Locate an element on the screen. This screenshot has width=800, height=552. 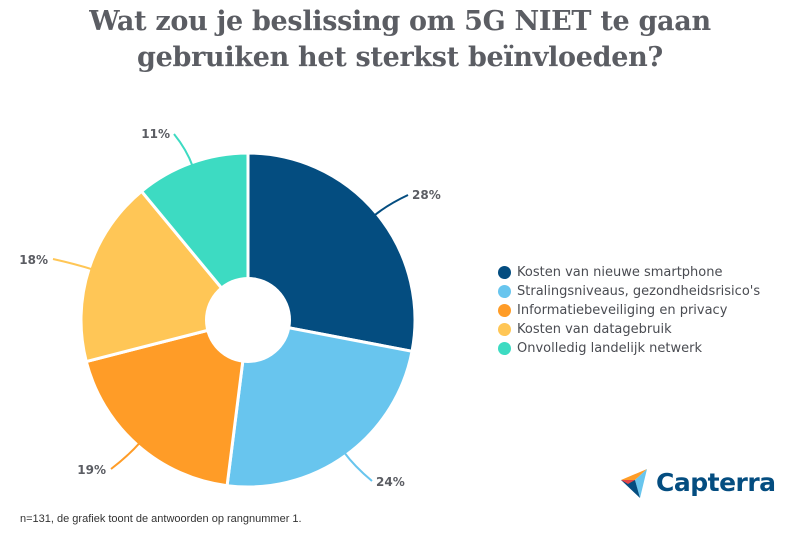
legend-label: Onvolledig landelijk netwerk is located at coordinates (609, 348).